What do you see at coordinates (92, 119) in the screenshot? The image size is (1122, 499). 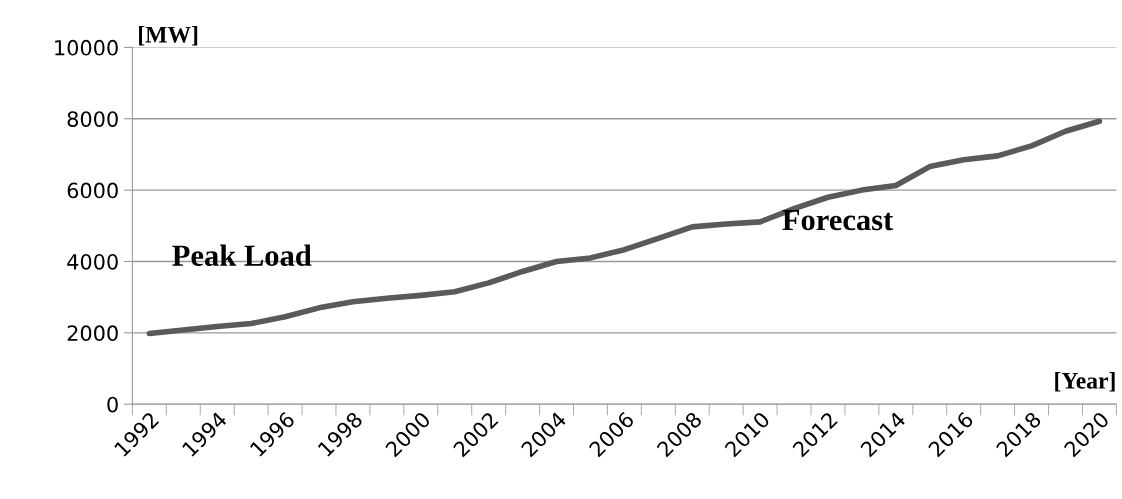 I see `y-tick-label: 8000` at bounding box center [92, 119].